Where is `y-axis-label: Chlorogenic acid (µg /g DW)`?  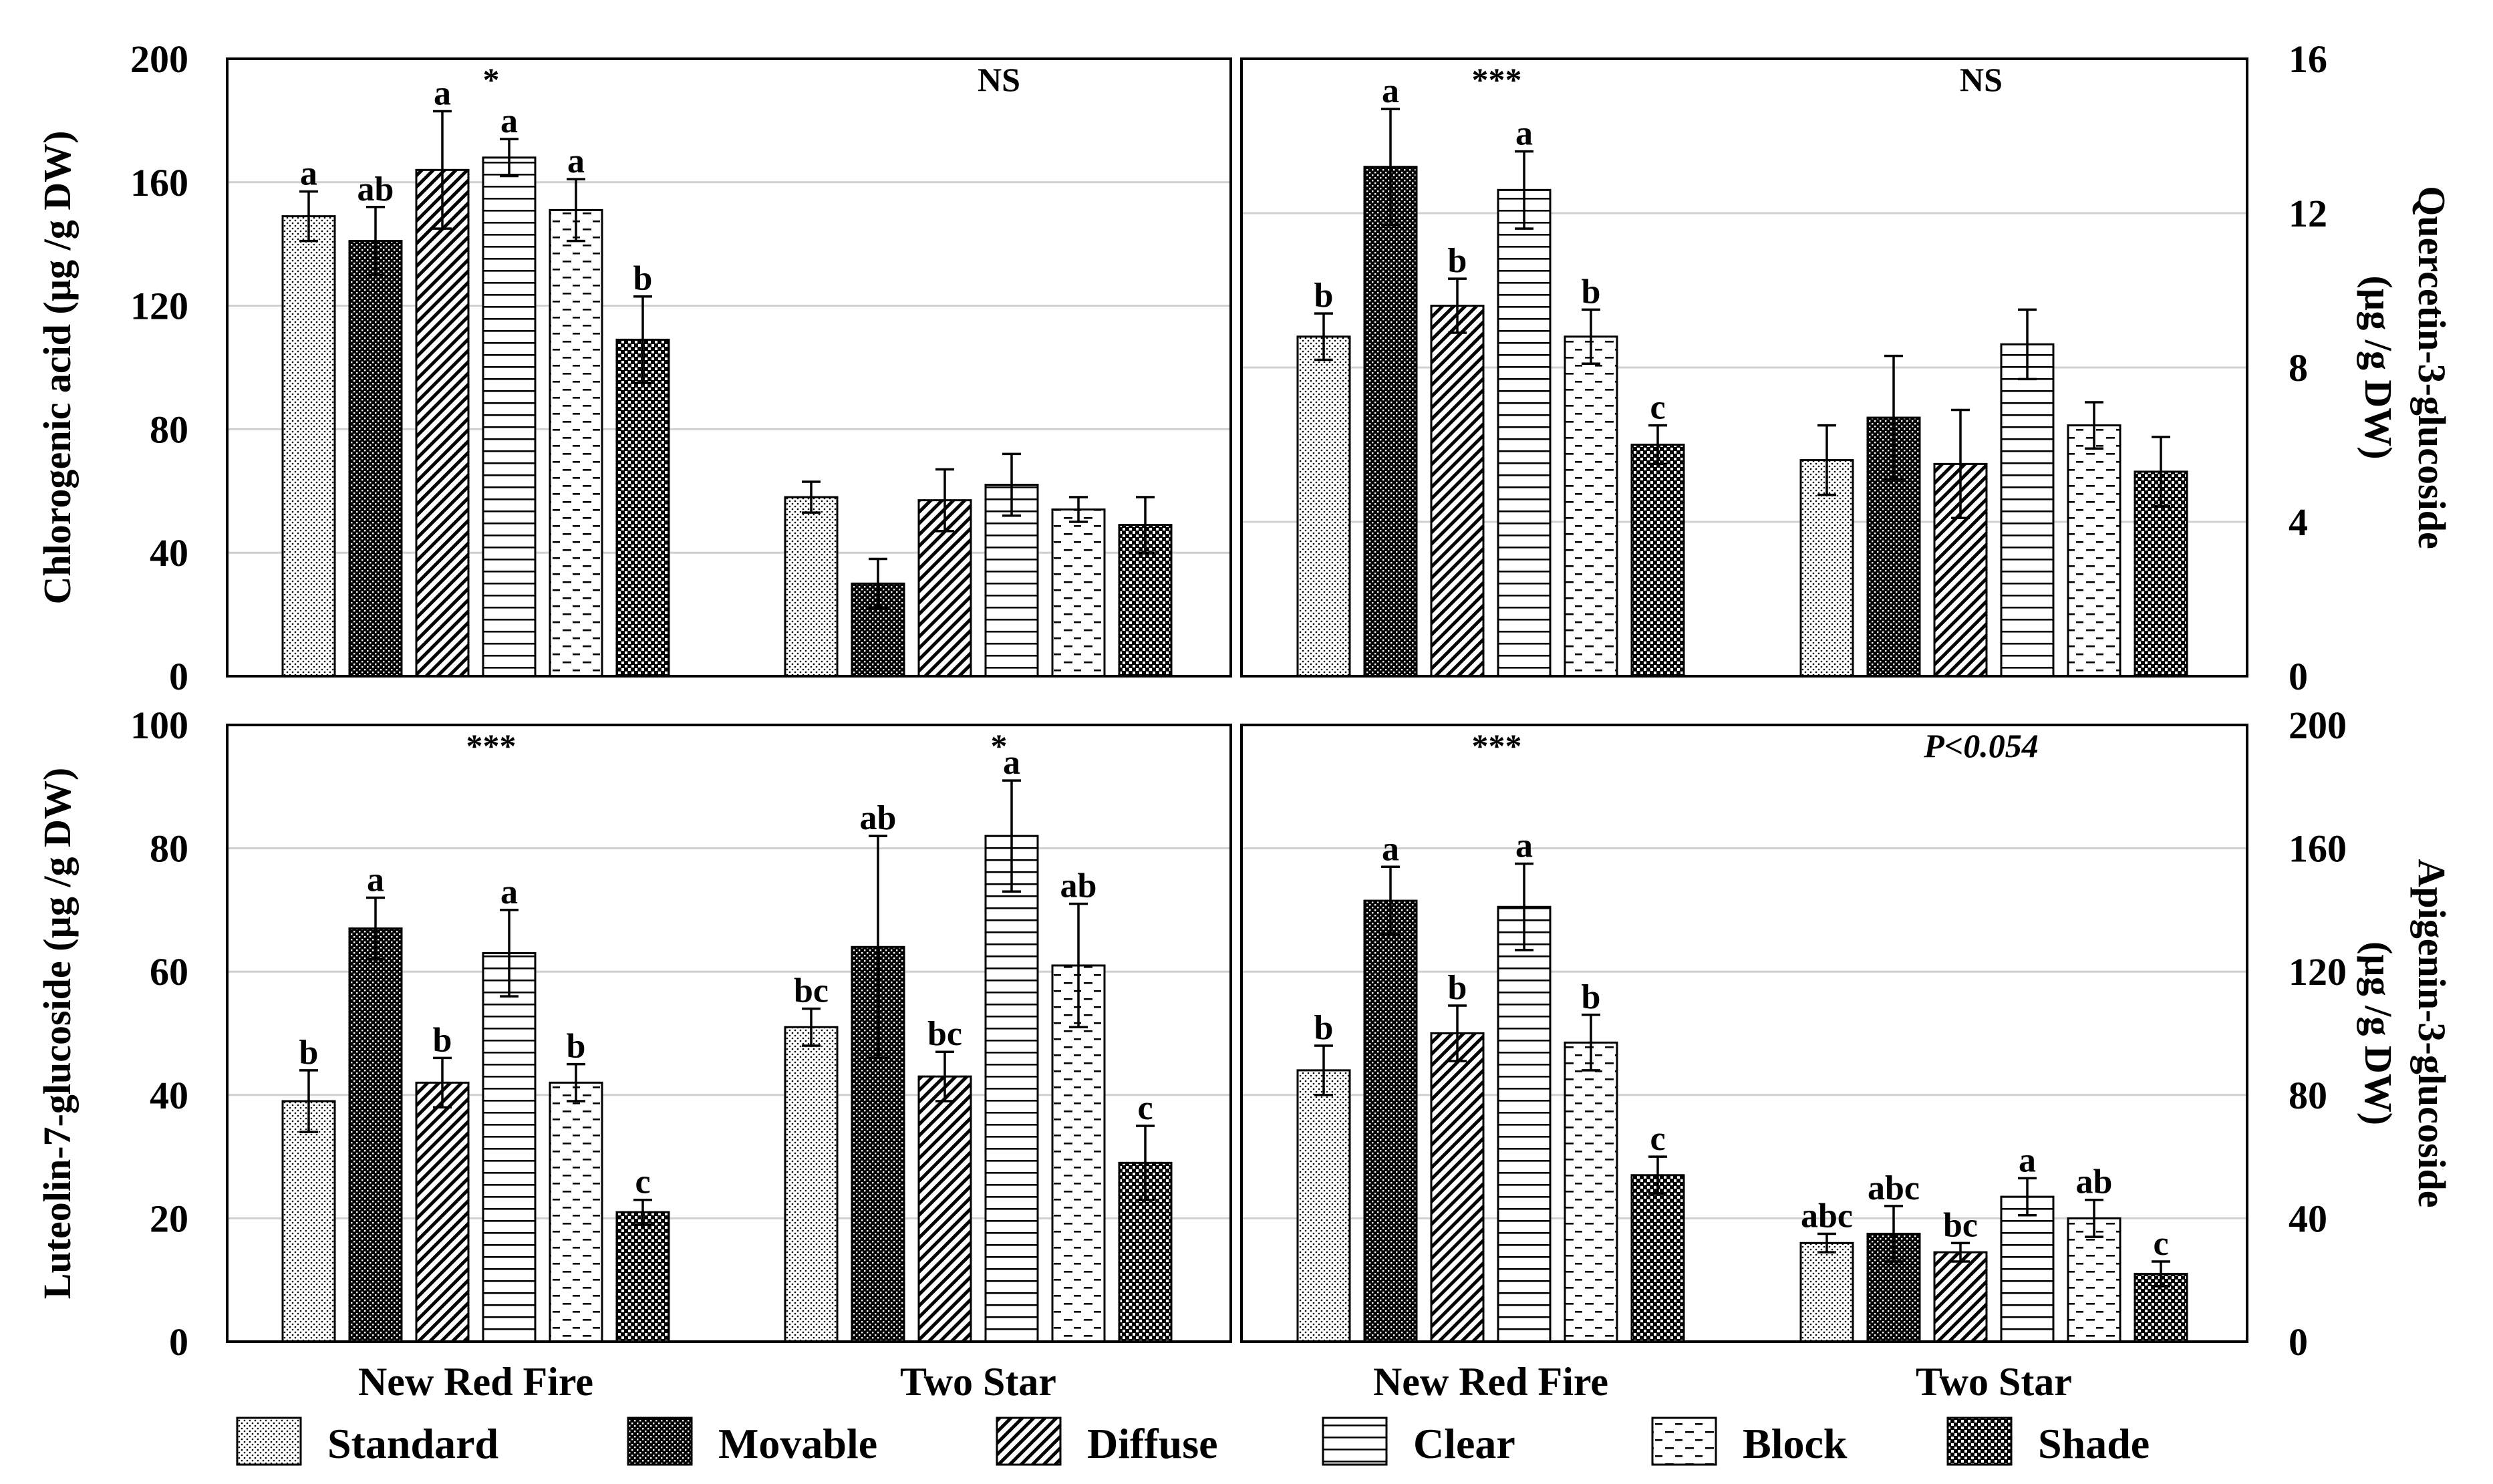
y-axis-label: Chlorogenic acid (µg /g DW) is located at coordinates (57, 368).